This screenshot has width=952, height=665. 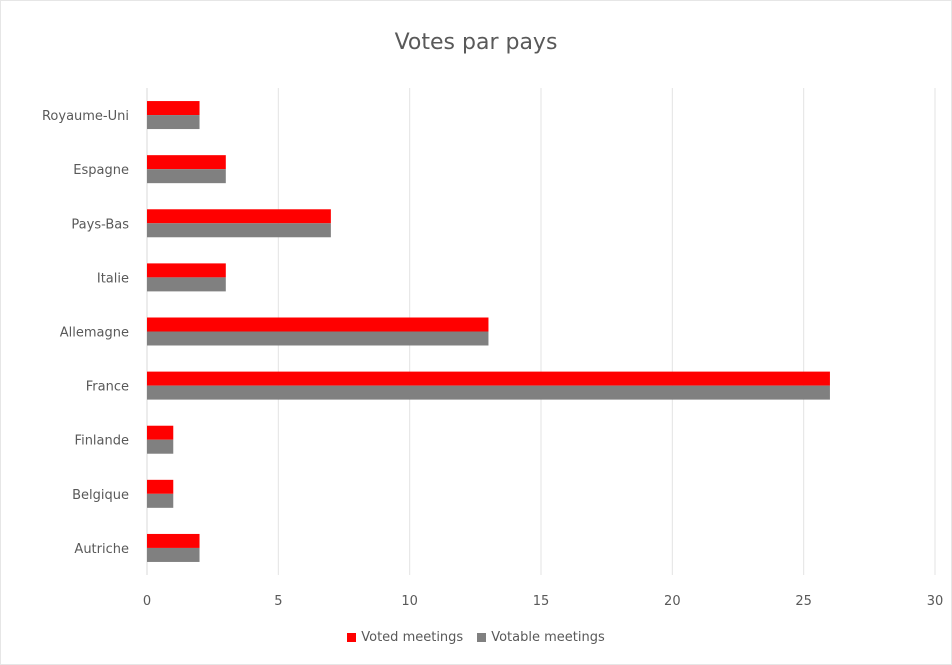 What do you see at coordinates (101, 170) in the screenshot?
I see `category-label: Espagne` at bounding box center [101, 170].